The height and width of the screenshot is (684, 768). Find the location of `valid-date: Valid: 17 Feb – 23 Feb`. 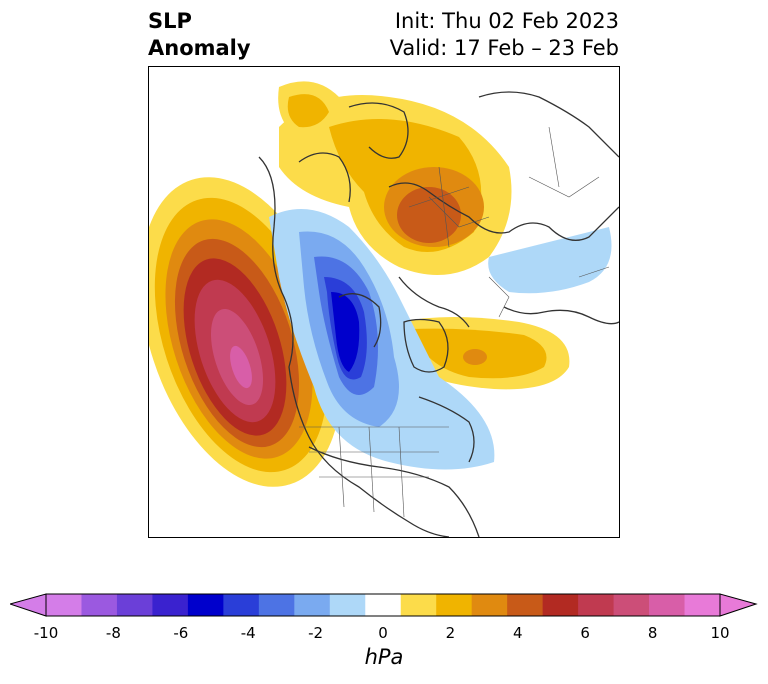

valid-date: Valid: 17 Feb – 23 Feb is located at coordinates (504, 48).